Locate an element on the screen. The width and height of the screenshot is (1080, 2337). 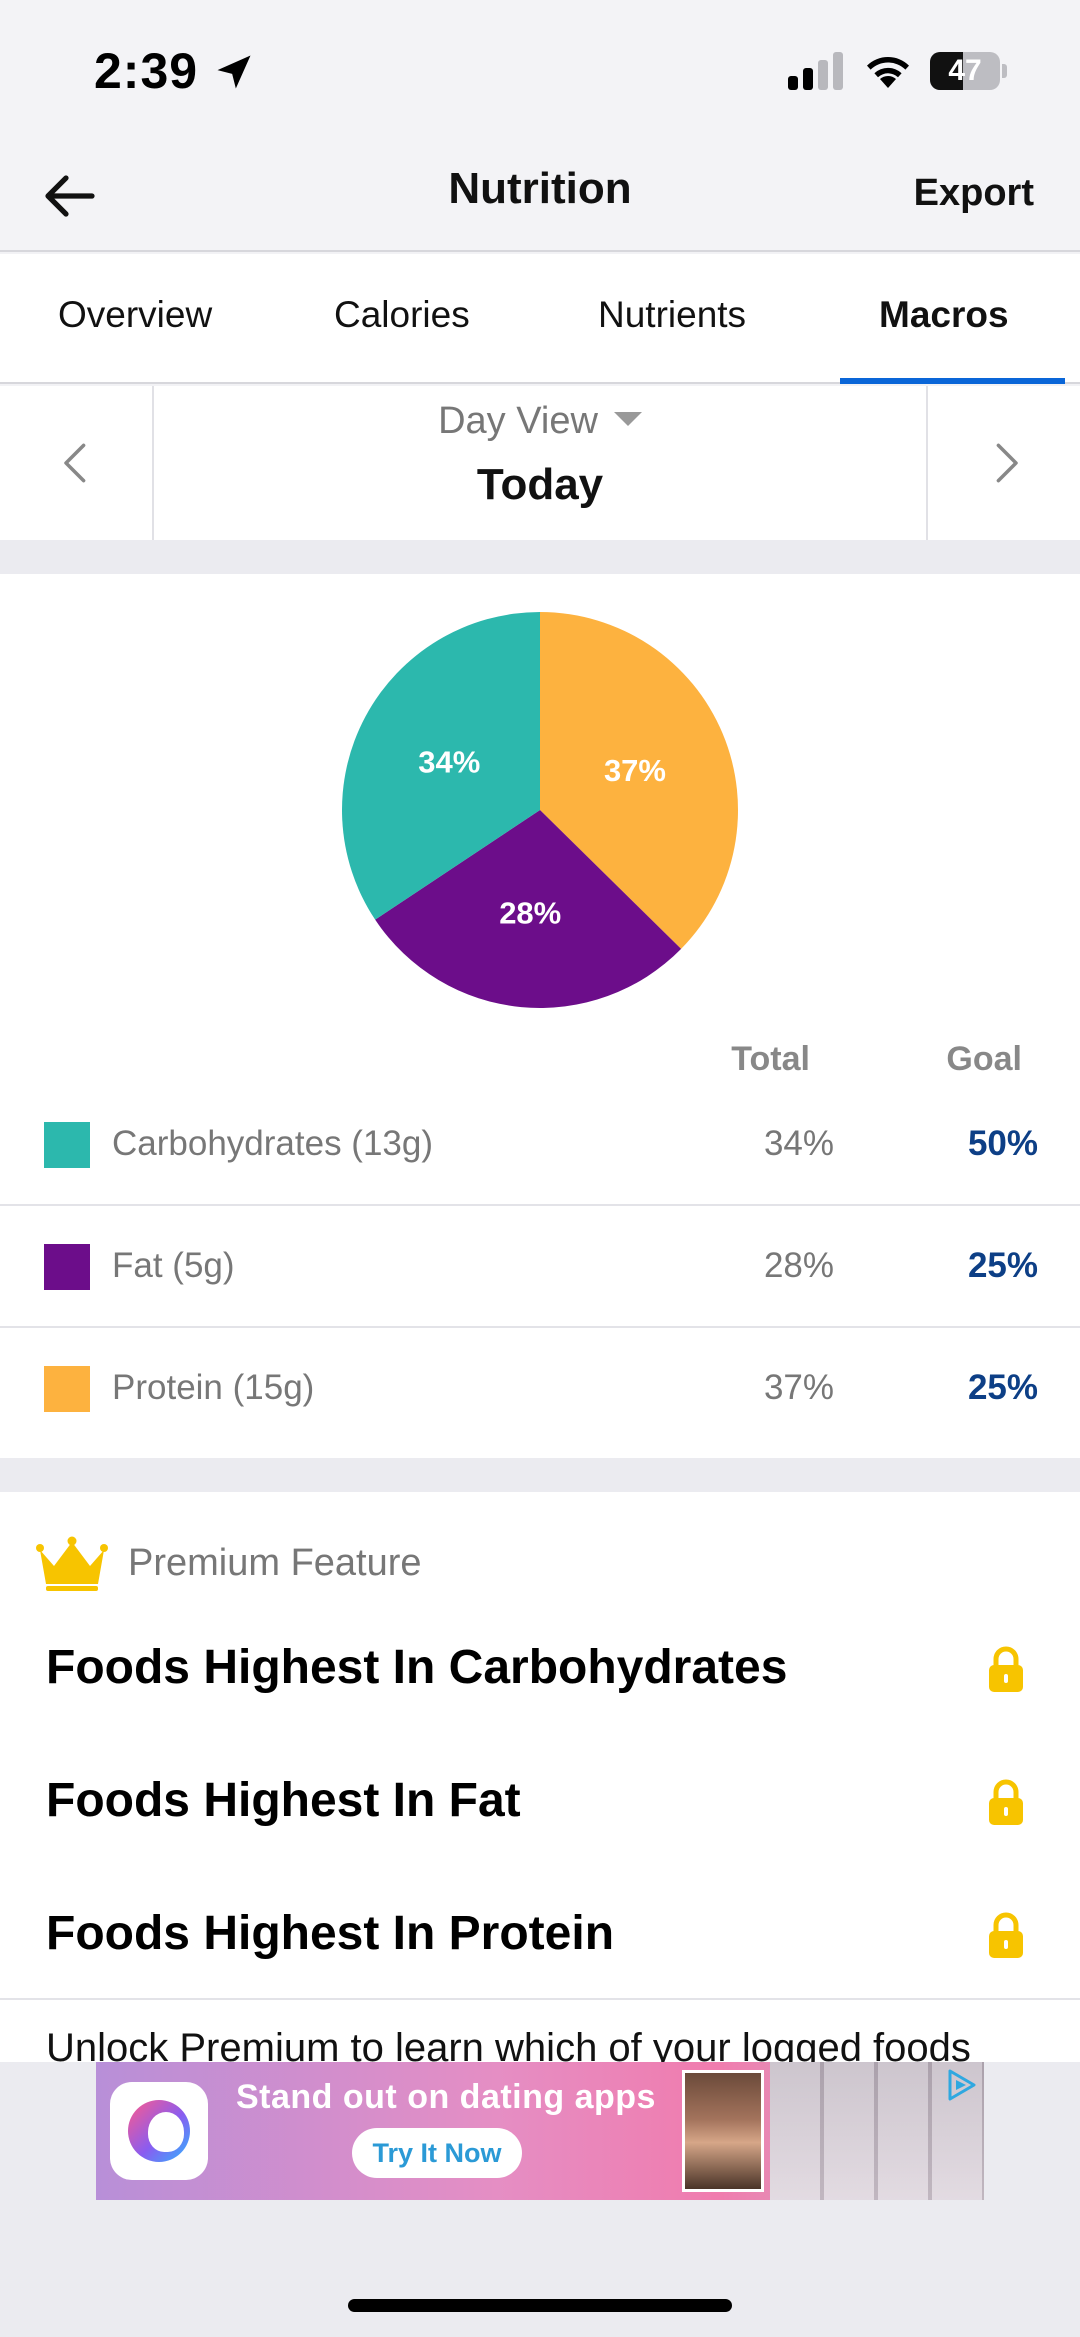
macros-pie-chart: 37% 28% 34% is located at coordinates (540, 810).